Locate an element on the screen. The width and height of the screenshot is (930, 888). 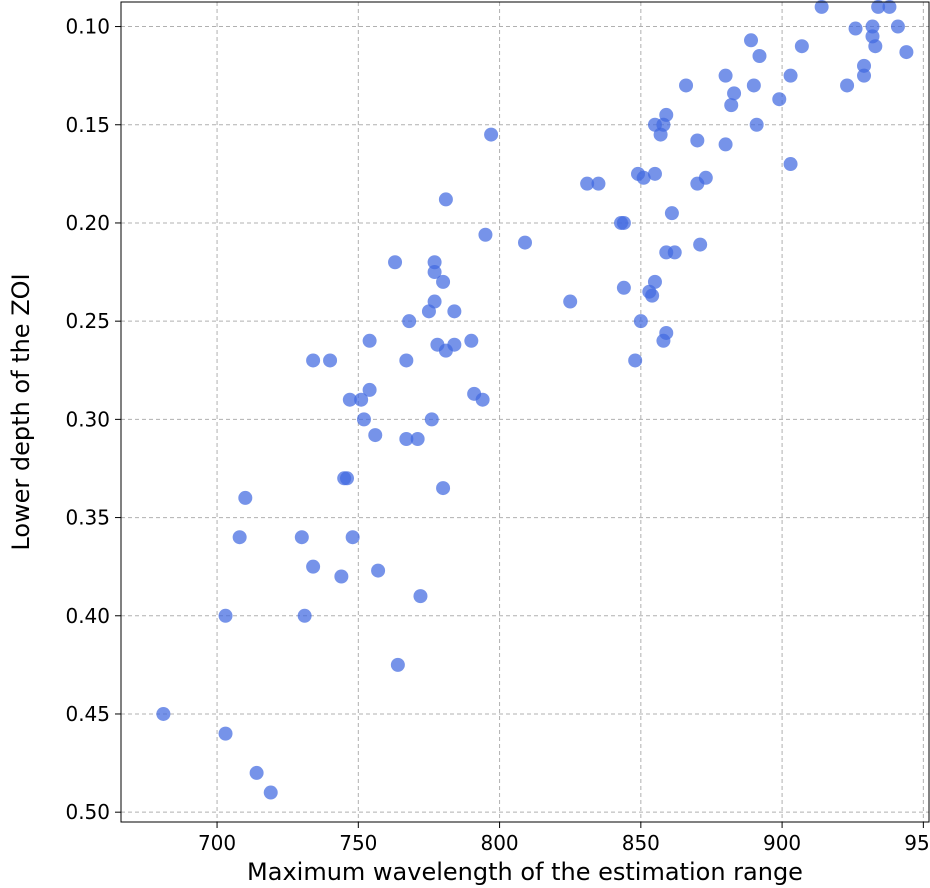
y-tick-label: 0.30 is located at coordinates (87, 419).